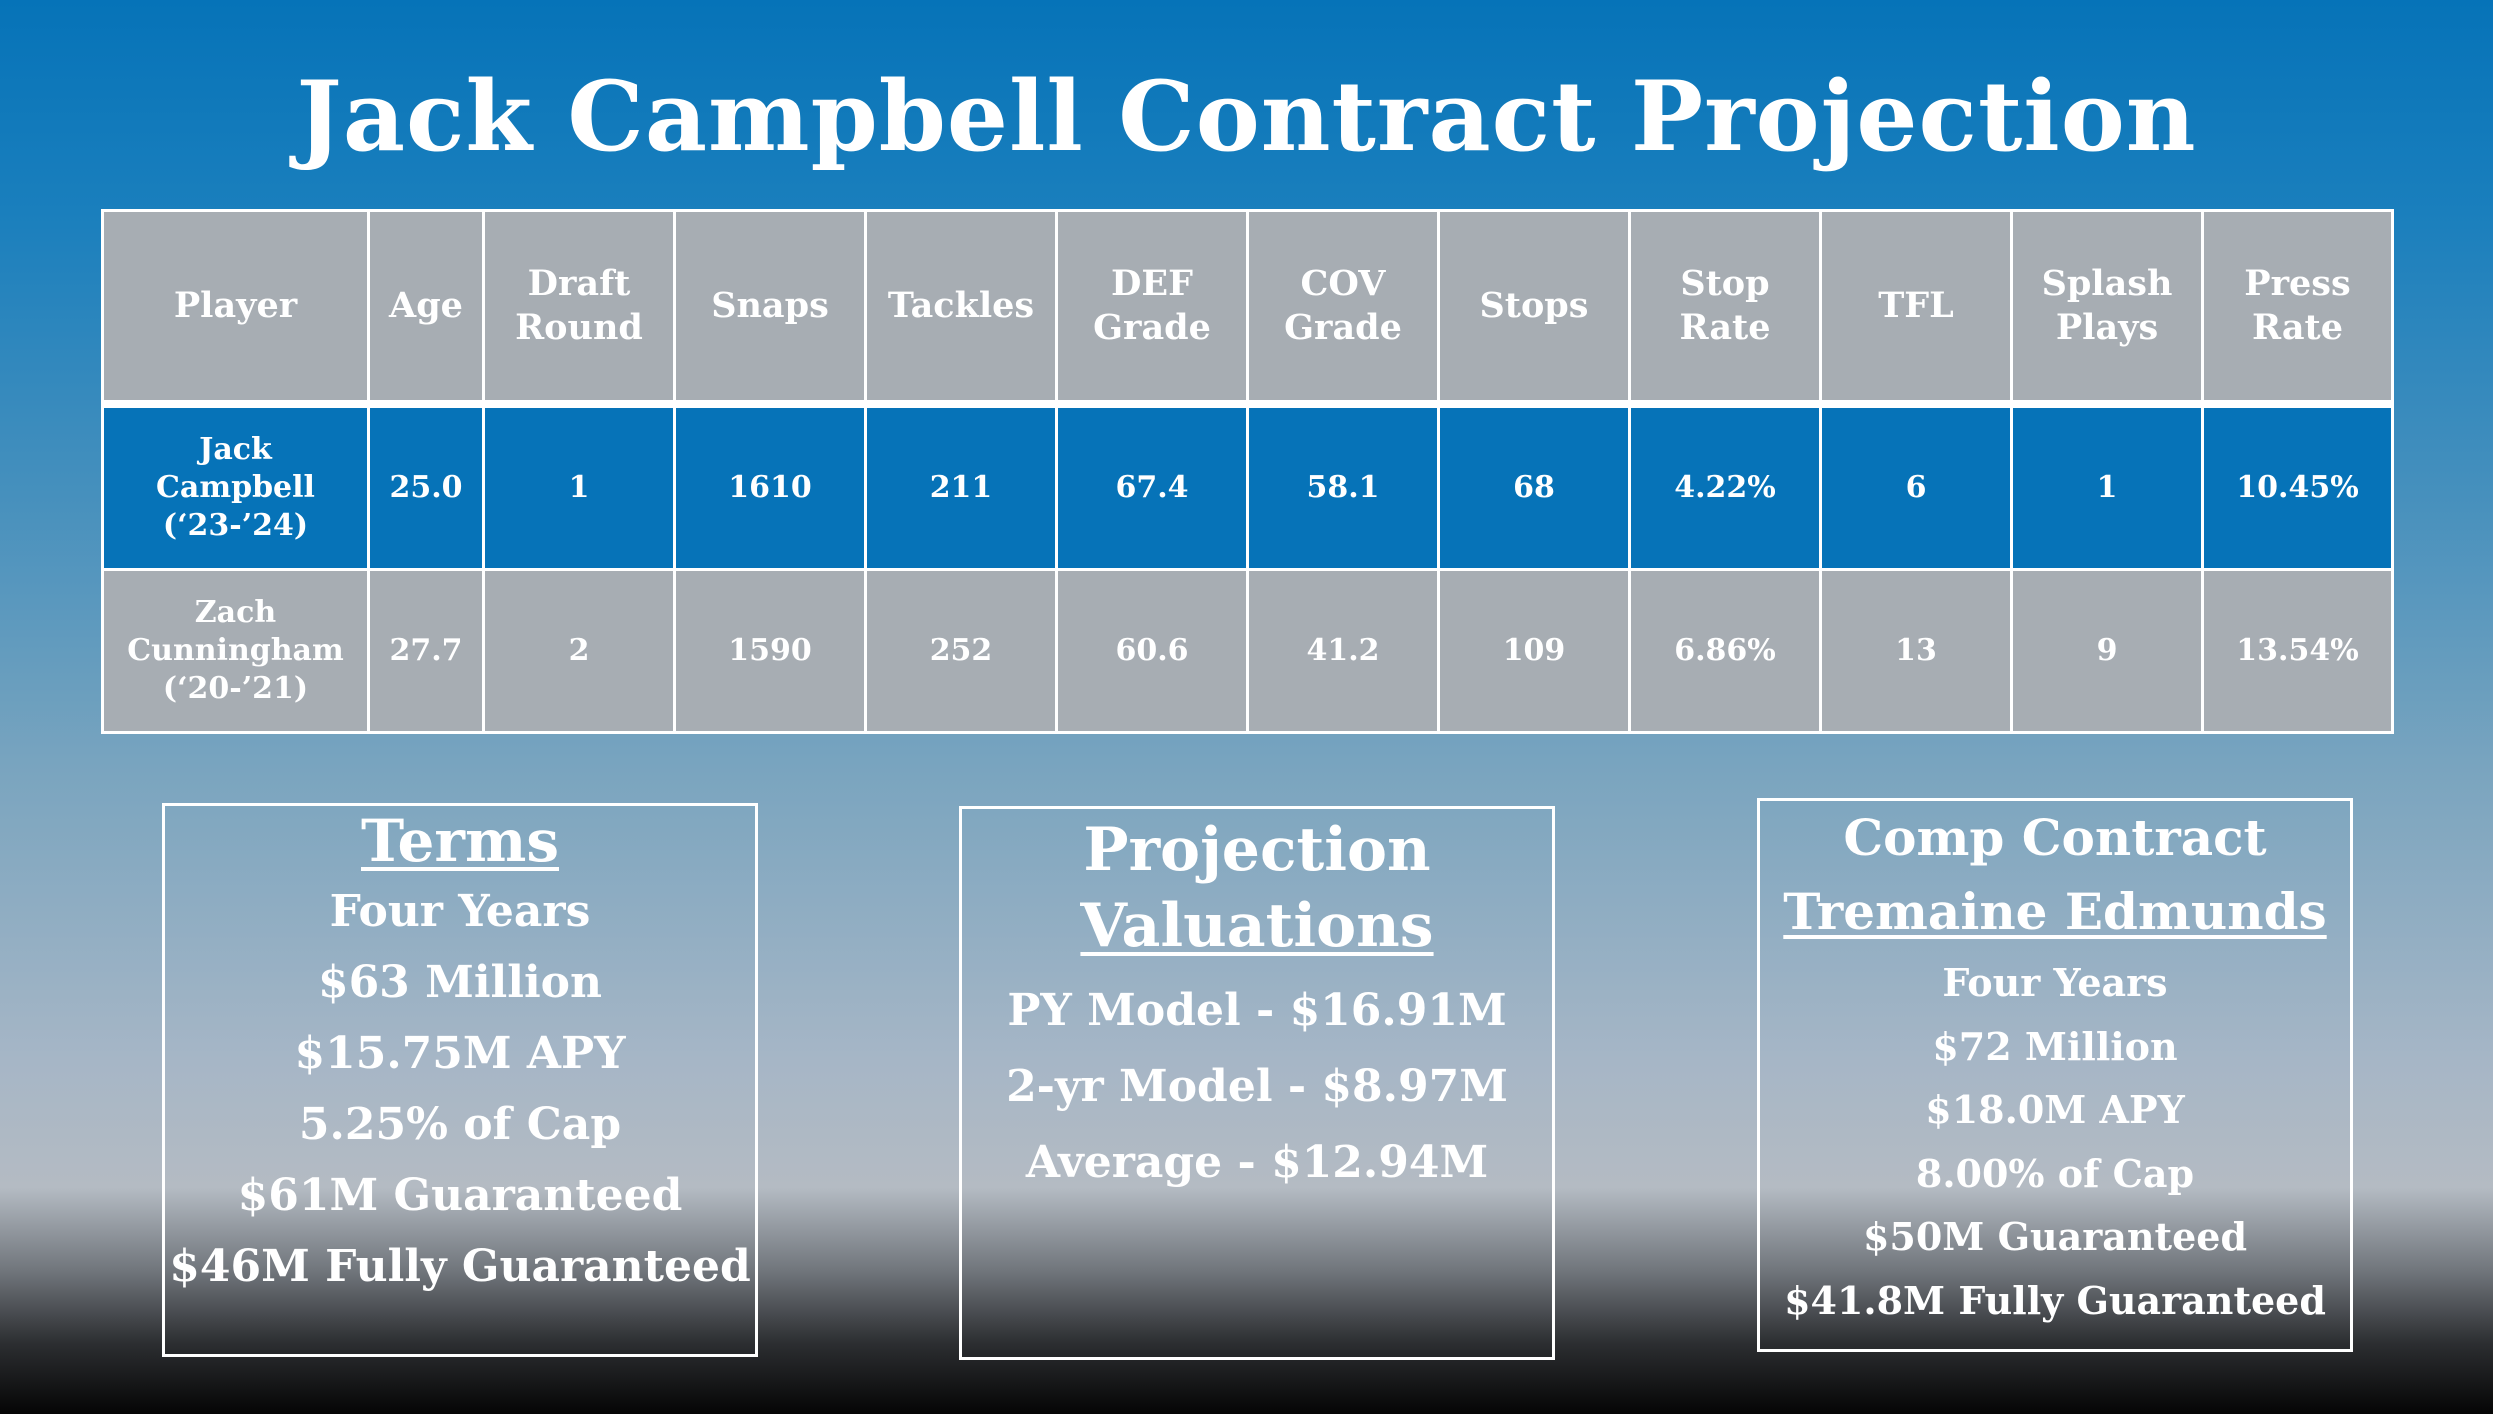 This screenshot has height=1414, width=2493. What do you see at coordinates (2107, 308) in the screenshot?
I see `column-header-splash-plays: Splash Plays` at bounding box center [2107, 308].